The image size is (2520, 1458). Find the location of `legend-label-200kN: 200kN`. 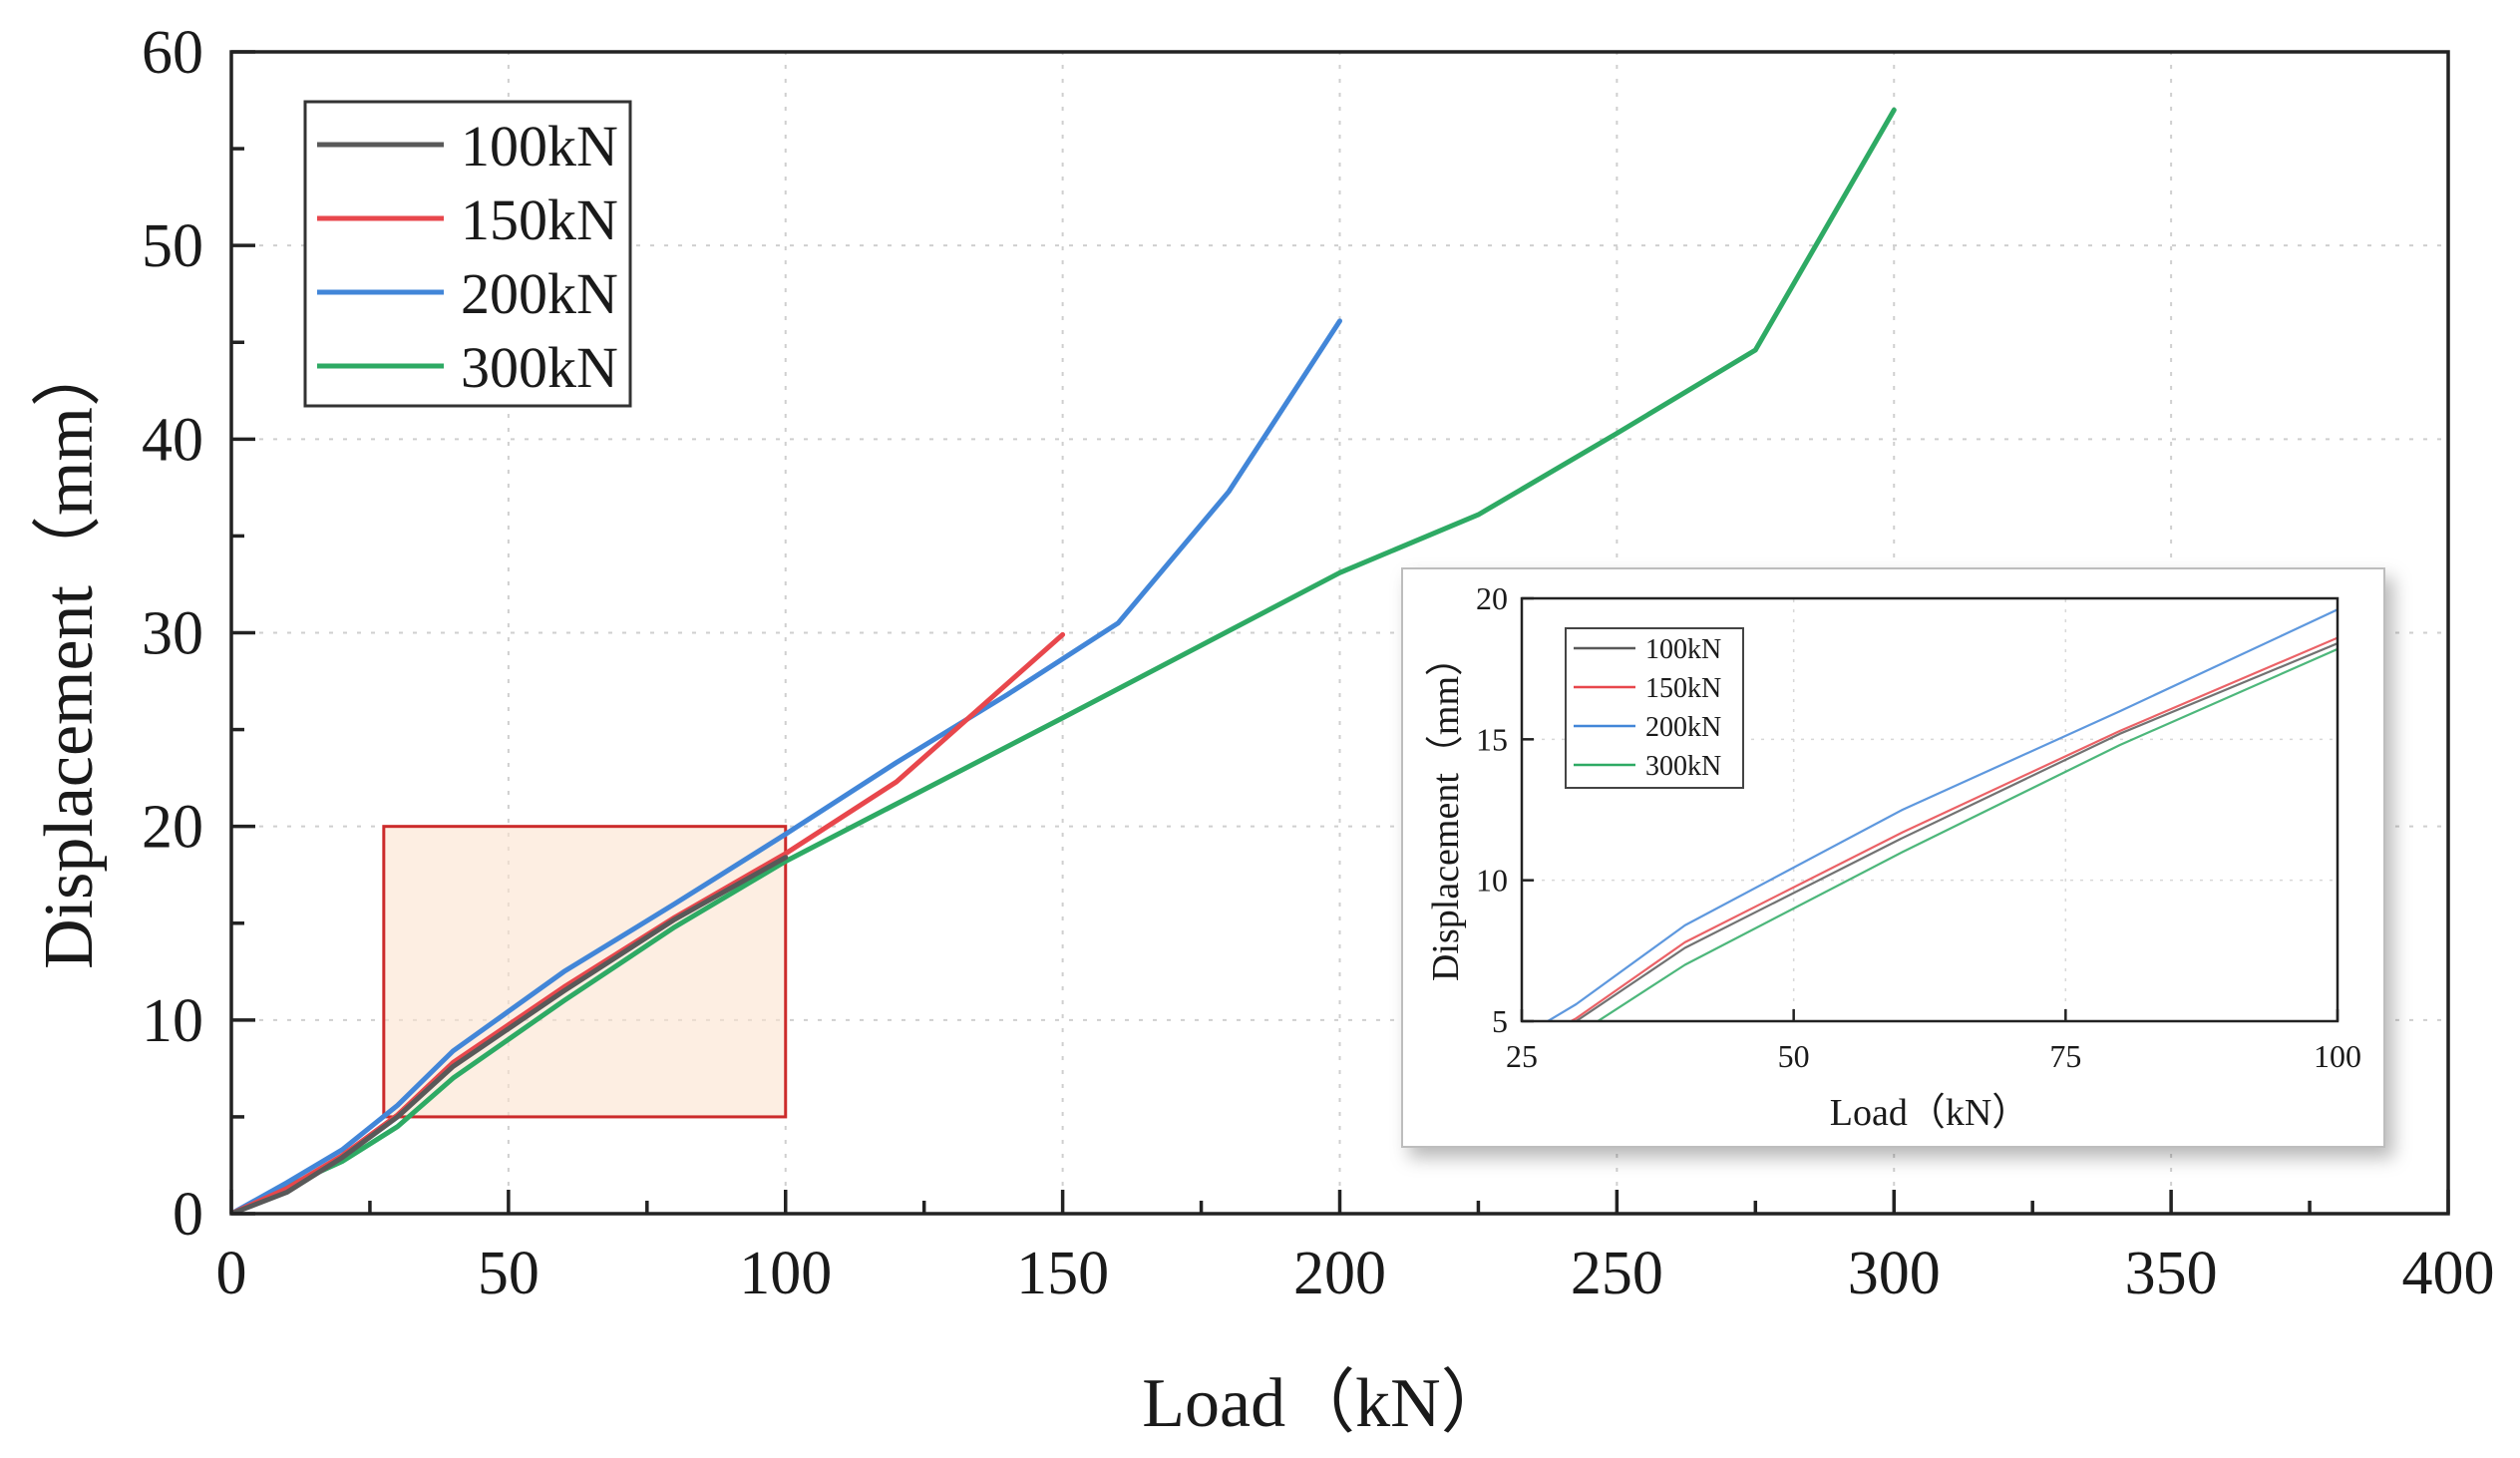

legend-label-200kN: 200kN is located at coordinates (539, 293).